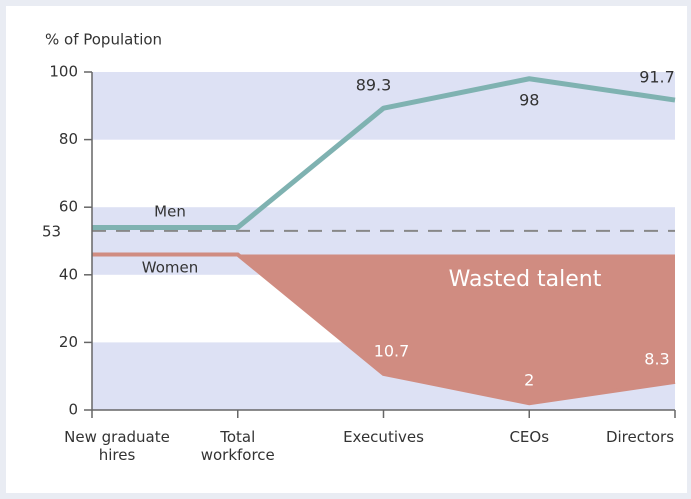 The width and height of the screenshot is (691, 499). Describe the element at coordinates (103, 40) in the screenshot. I see `y-axis-label: % of Population` at that location.